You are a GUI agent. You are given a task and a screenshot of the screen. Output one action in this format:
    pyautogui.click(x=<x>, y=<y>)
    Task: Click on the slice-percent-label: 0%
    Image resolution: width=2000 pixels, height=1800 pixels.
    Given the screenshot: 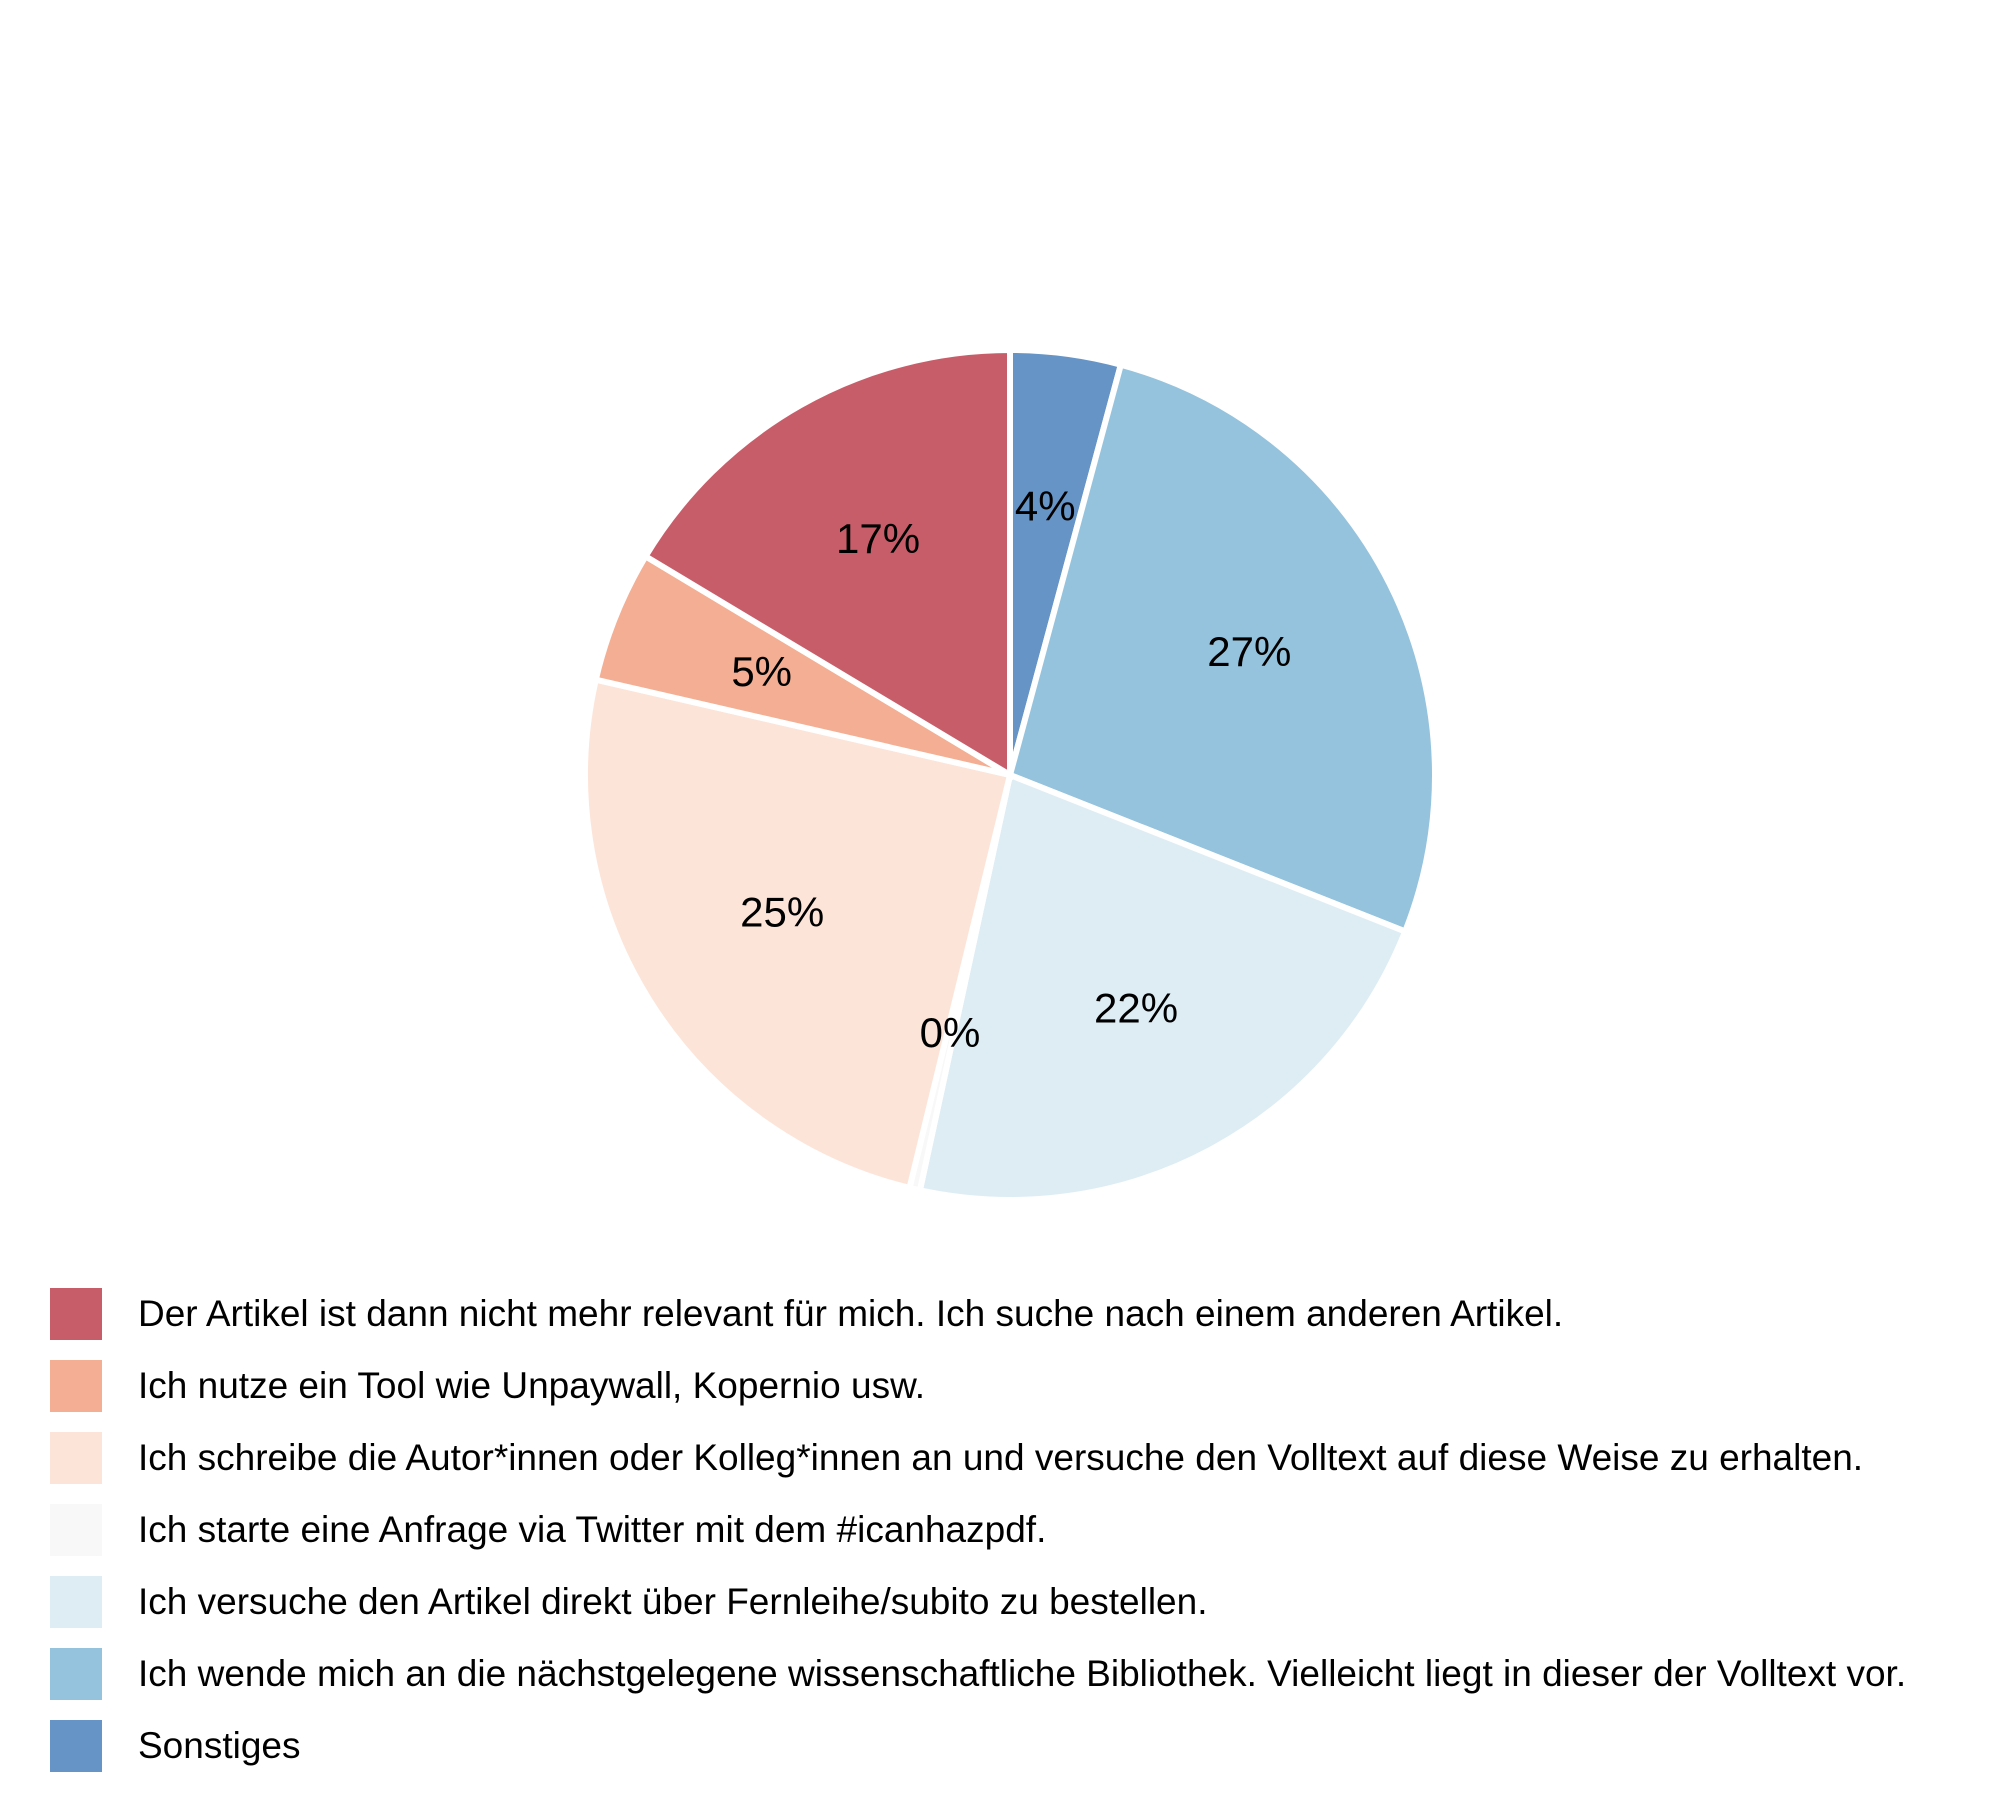 What is the action you would take?
    pyautogui.click(x=950, y=1032)
    